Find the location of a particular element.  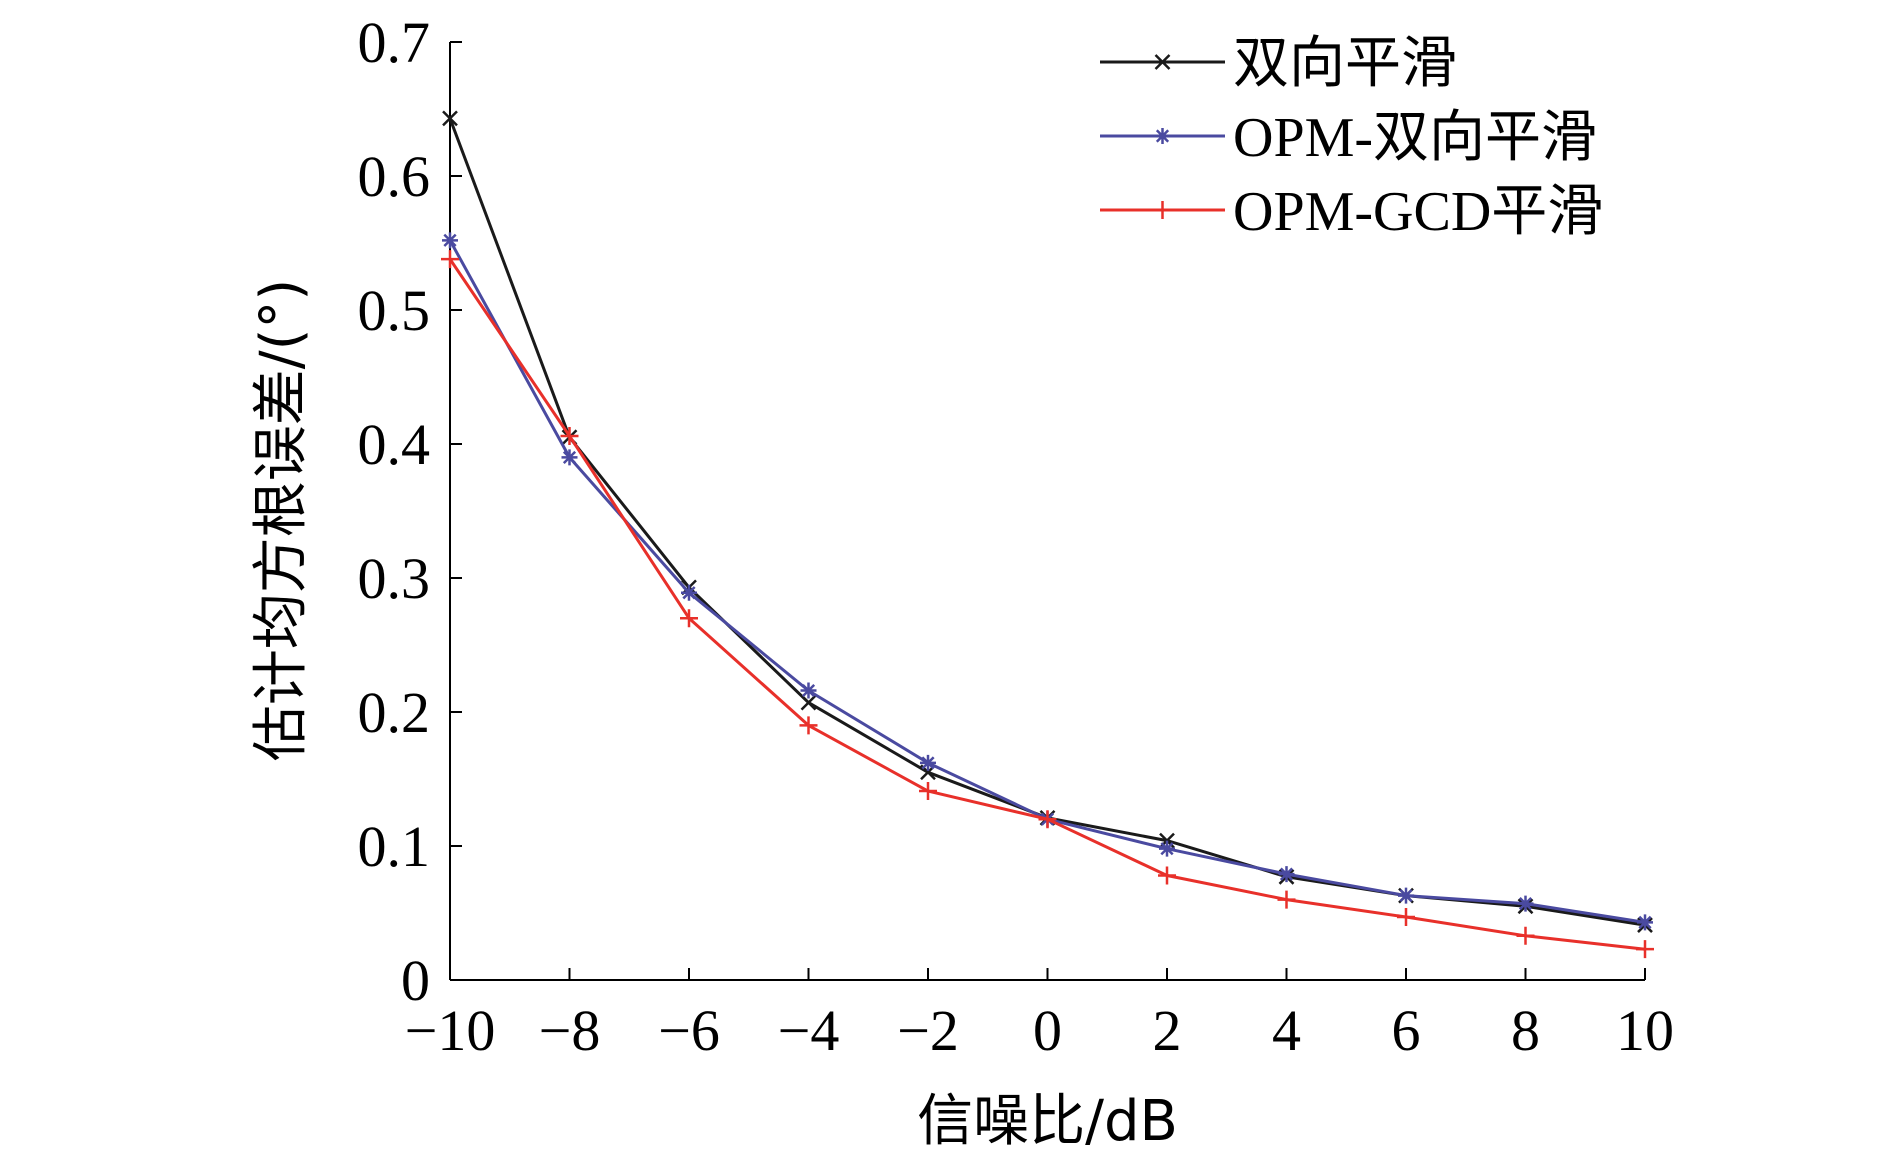

x-axis-title: 信噪比/dB is located at coordinates (1047, 1121).